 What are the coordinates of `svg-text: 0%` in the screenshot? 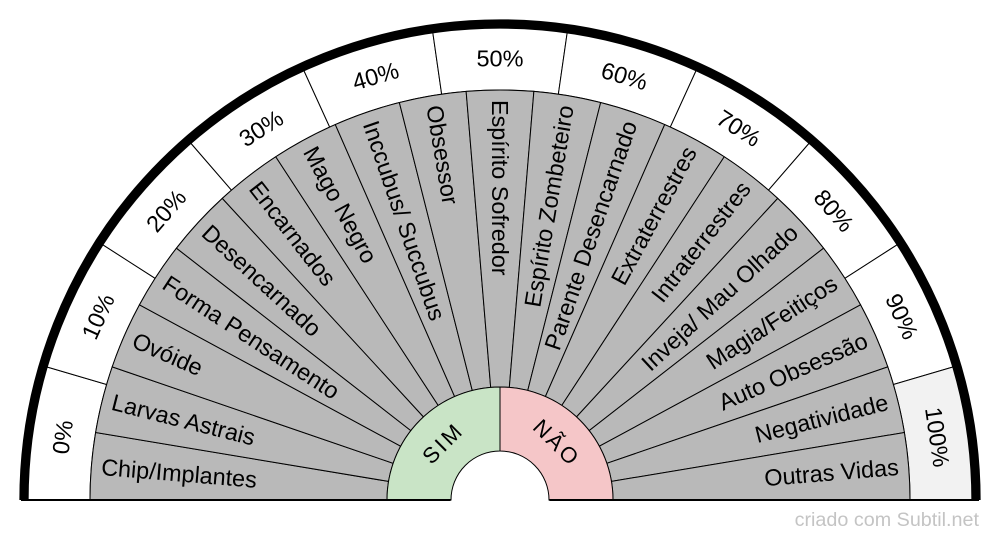 It's located at (63, 436).